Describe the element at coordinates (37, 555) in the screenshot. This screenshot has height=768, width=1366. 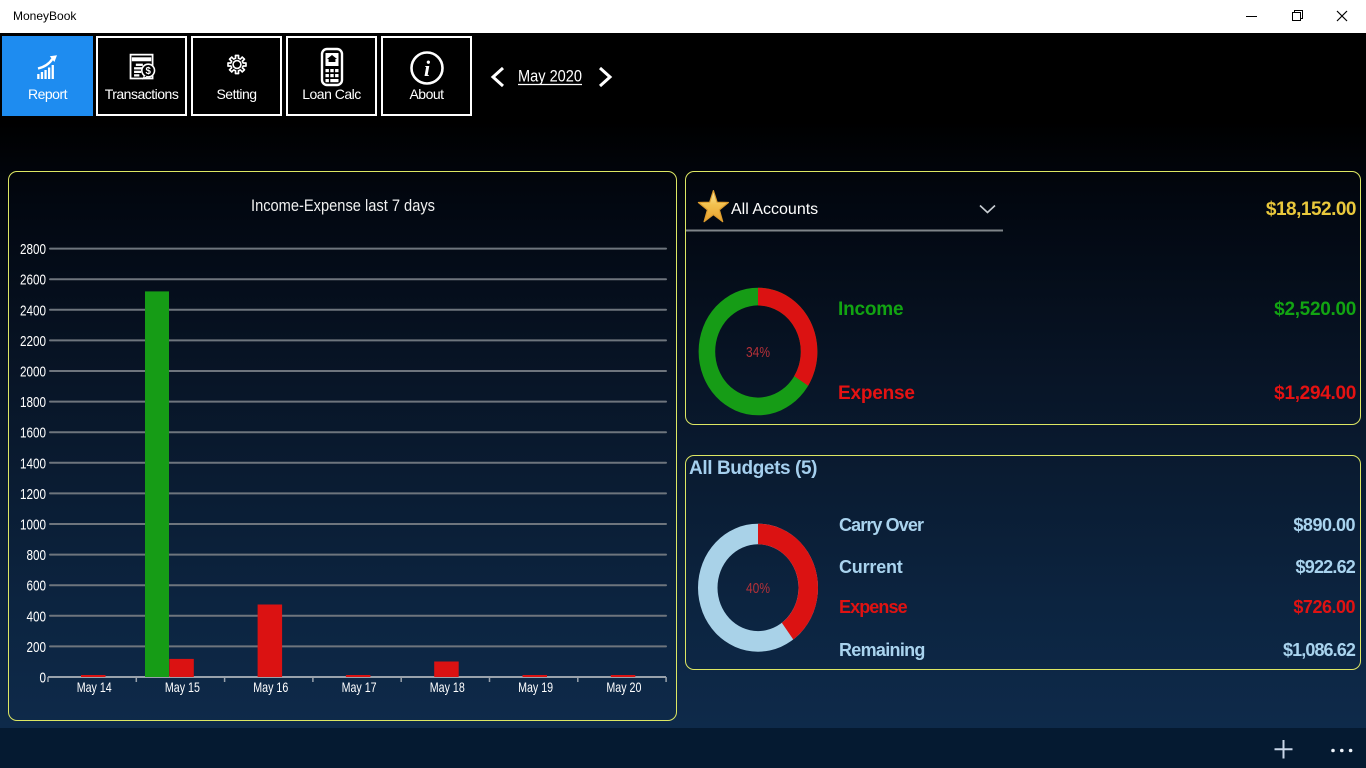
I see `svg-text: 800` at that location.